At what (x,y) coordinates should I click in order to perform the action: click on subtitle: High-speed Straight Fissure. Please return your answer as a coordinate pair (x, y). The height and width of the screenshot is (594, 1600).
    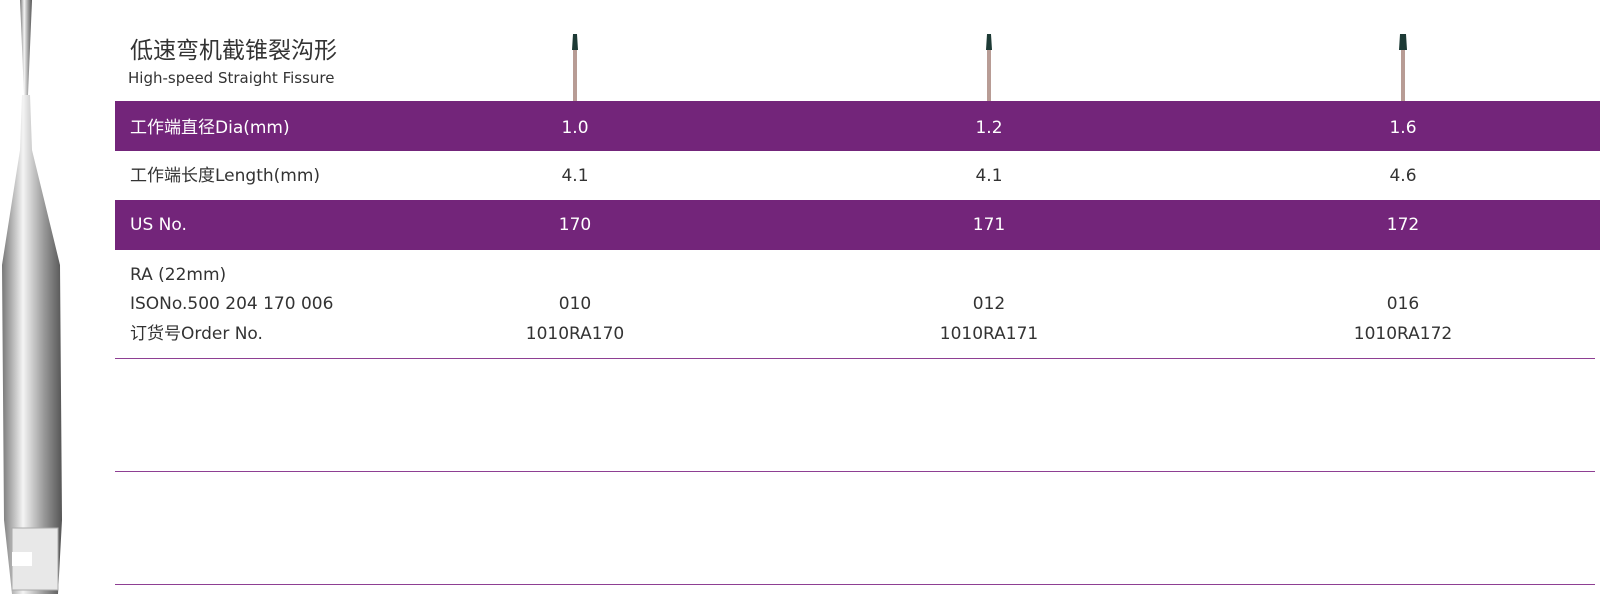
    Looking at the image, I should click on (231, 78).